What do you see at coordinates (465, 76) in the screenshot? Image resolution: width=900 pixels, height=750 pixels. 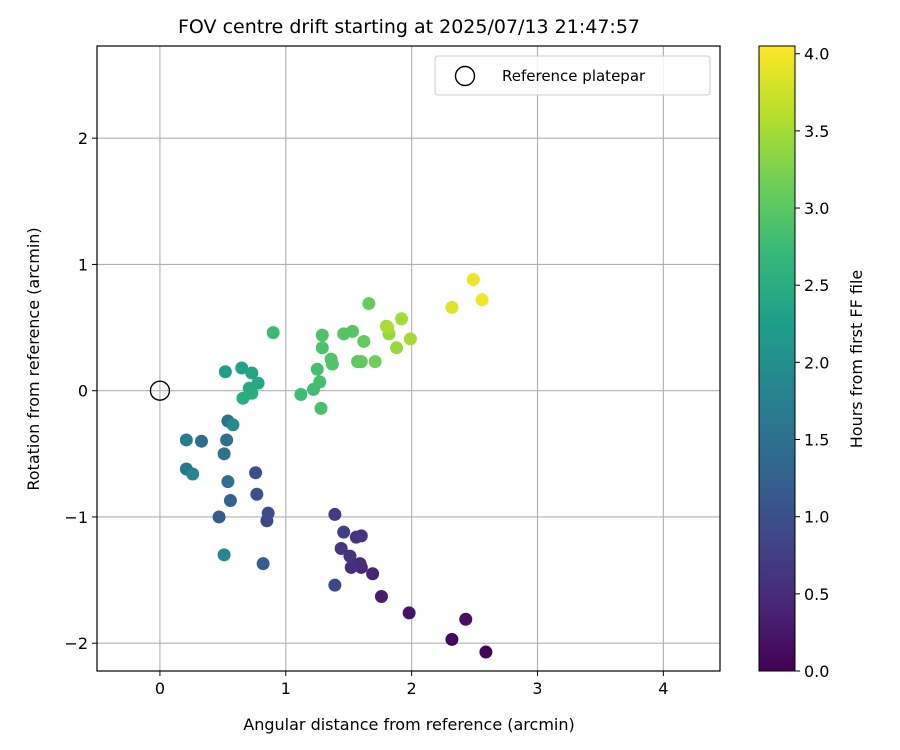 I see `legend-marker-icon` at bounding box center [465, 76].